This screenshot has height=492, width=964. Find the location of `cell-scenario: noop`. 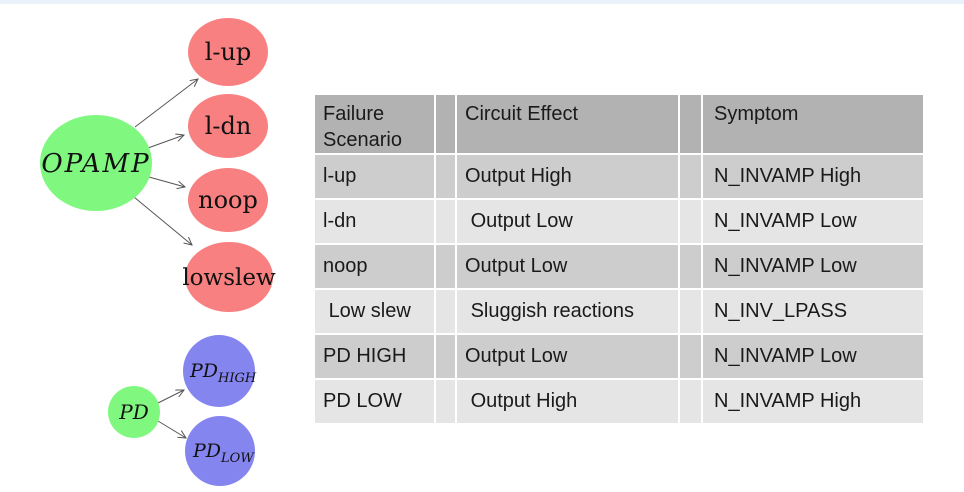

cell-scenario: noop is located at coordinates (374, 266).